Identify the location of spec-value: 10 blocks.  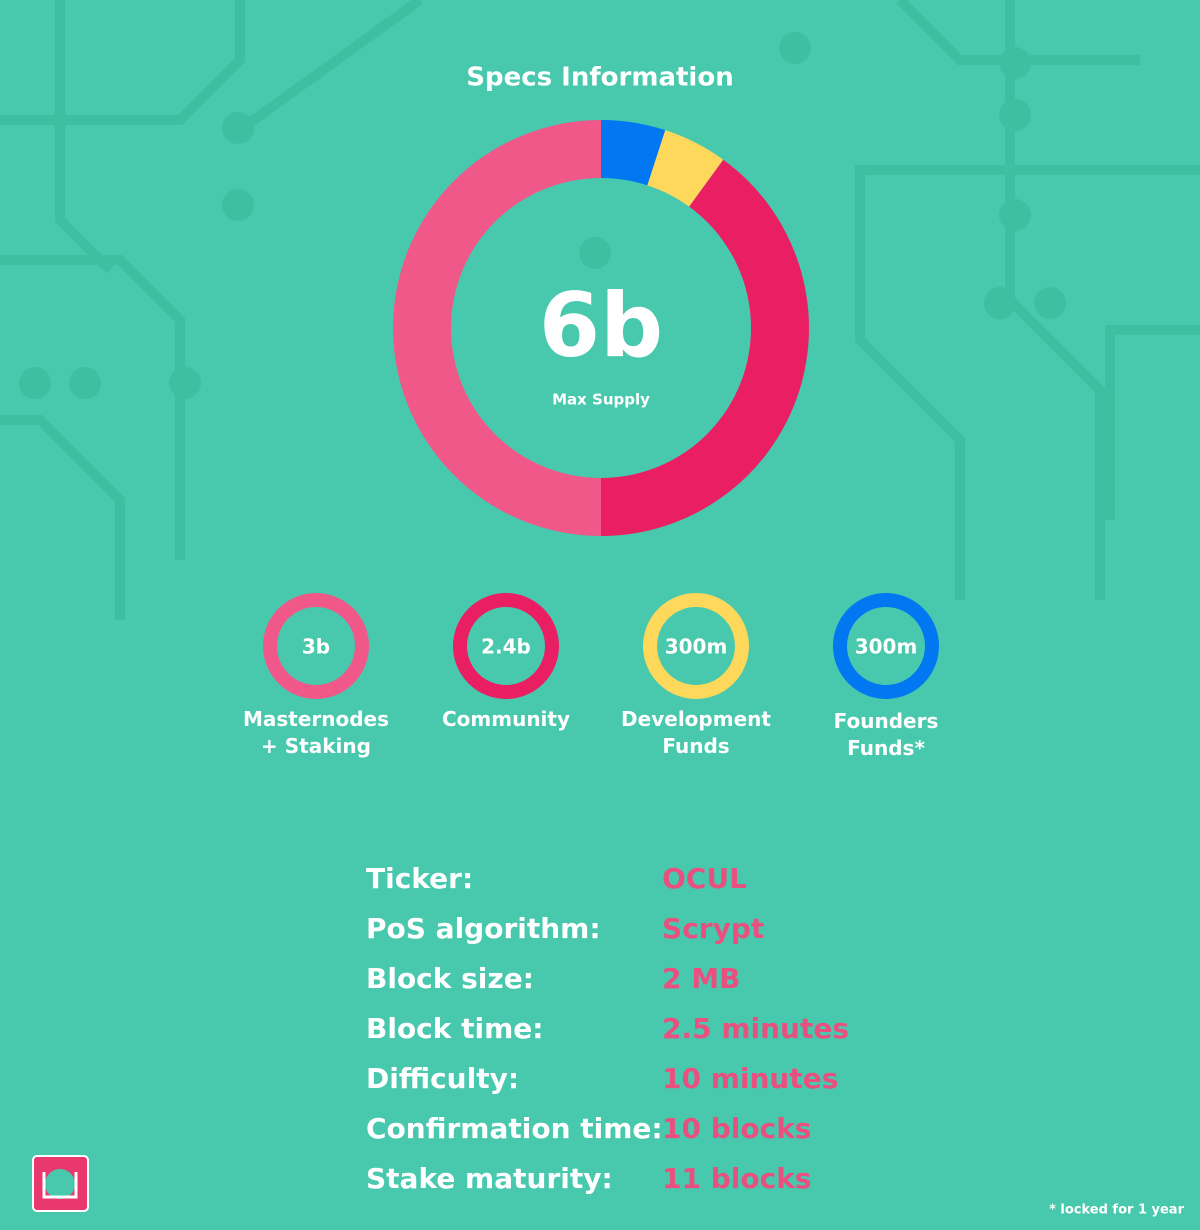
(736, 1128).